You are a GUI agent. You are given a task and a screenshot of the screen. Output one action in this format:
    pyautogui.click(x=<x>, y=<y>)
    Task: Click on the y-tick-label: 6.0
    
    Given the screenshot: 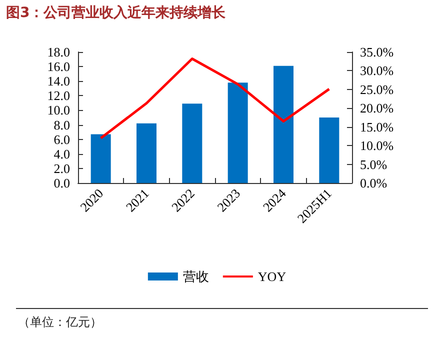 What is the action you would take?
    pyautogui.click(x=62, y=139)
    